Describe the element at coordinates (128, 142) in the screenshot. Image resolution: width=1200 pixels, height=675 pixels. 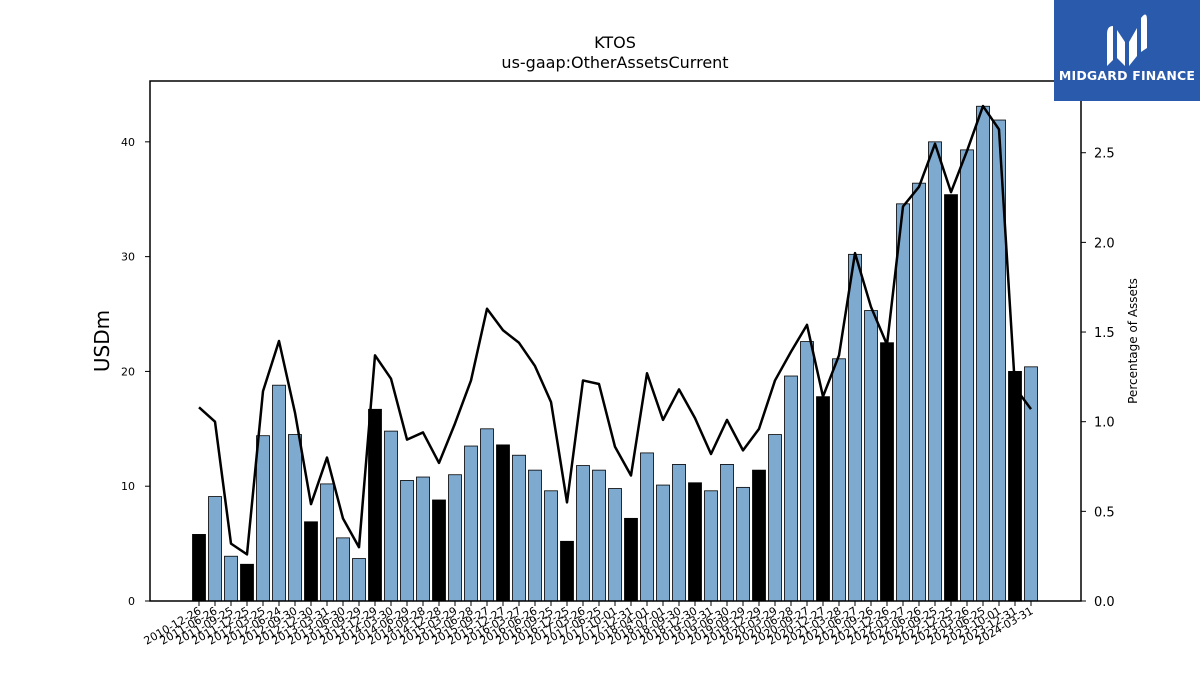
I see `y-tick-label: 40` at that location.